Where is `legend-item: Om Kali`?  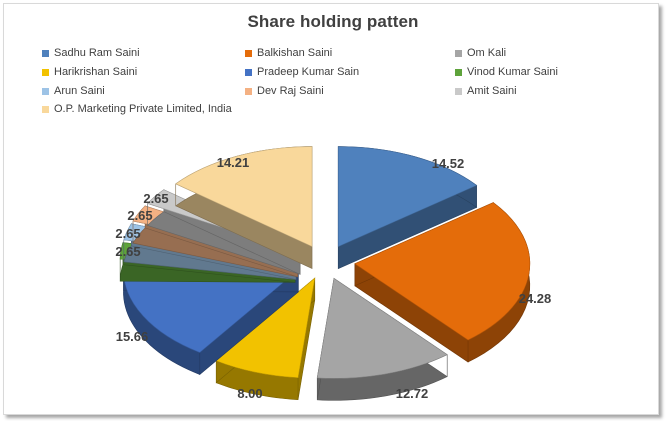 legend-item: Om Kali is located at coordinates (480, 53).